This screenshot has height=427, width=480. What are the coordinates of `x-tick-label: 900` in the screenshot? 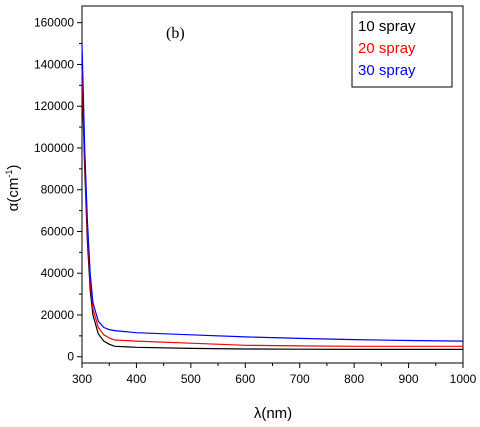 It's located at (409, 379).